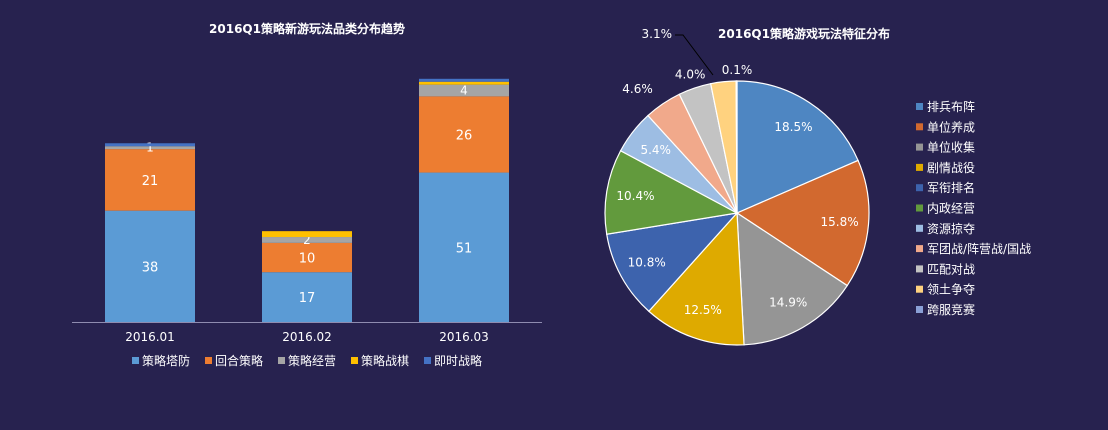  I want to click on bar-data-label: 1, so click(150, 148).